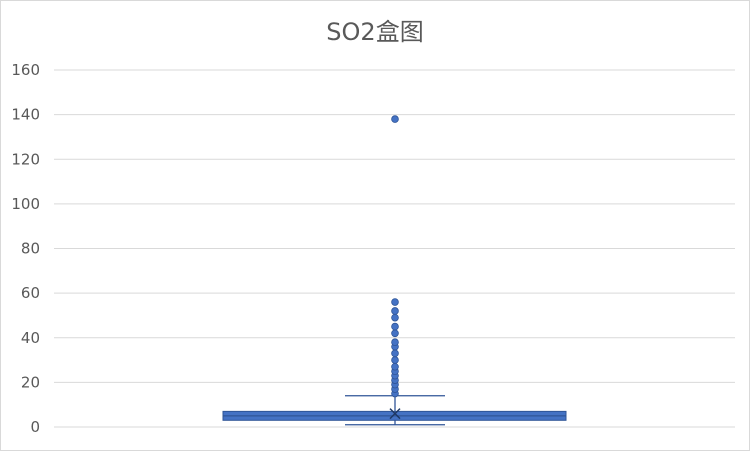 The image size is (750, 451). What do you see at coordinates (30, 293) in the screenshot?
I see `y-tick-label-60: 60` at bounding box center [30, 293].